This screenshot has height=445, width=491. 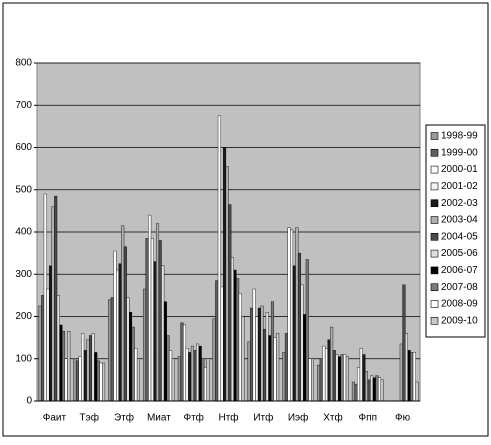 I want to click on y-tick-label: 600, so click(x=23, y=147).